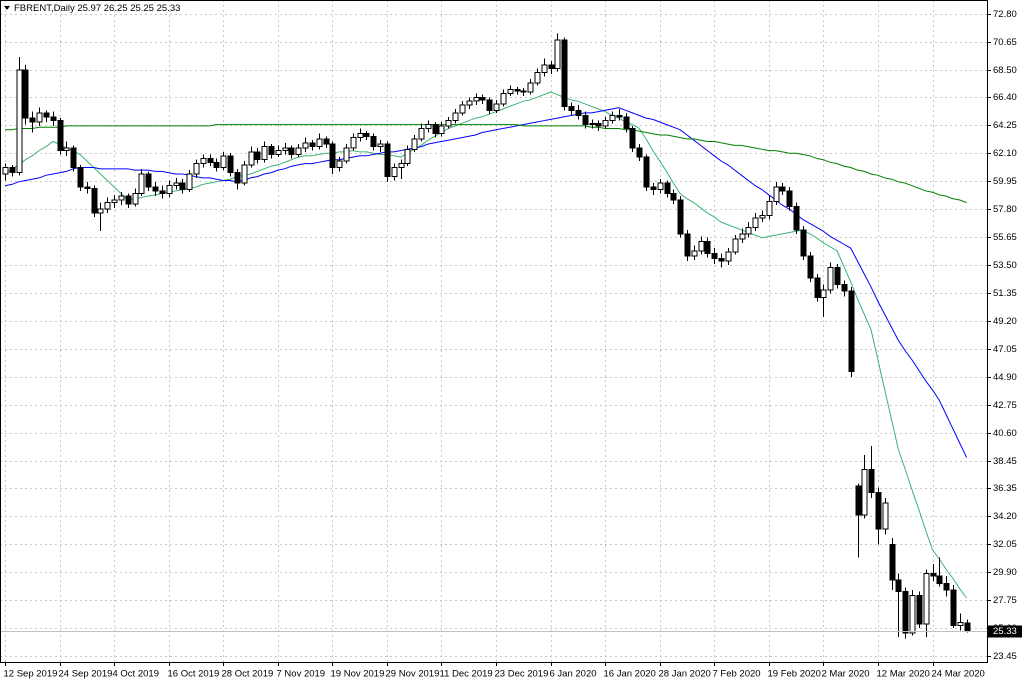  Describe the element at coordinates (1005, 572) in the screenshot. I see `y-tick-label: 29.90` at that location.